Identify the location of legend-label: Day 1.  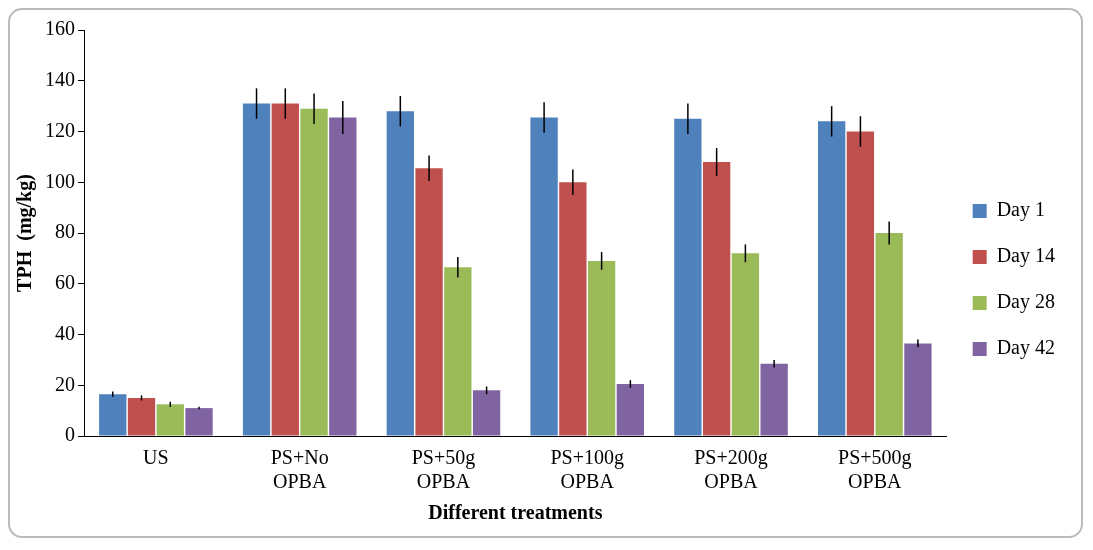
(1021, 210).